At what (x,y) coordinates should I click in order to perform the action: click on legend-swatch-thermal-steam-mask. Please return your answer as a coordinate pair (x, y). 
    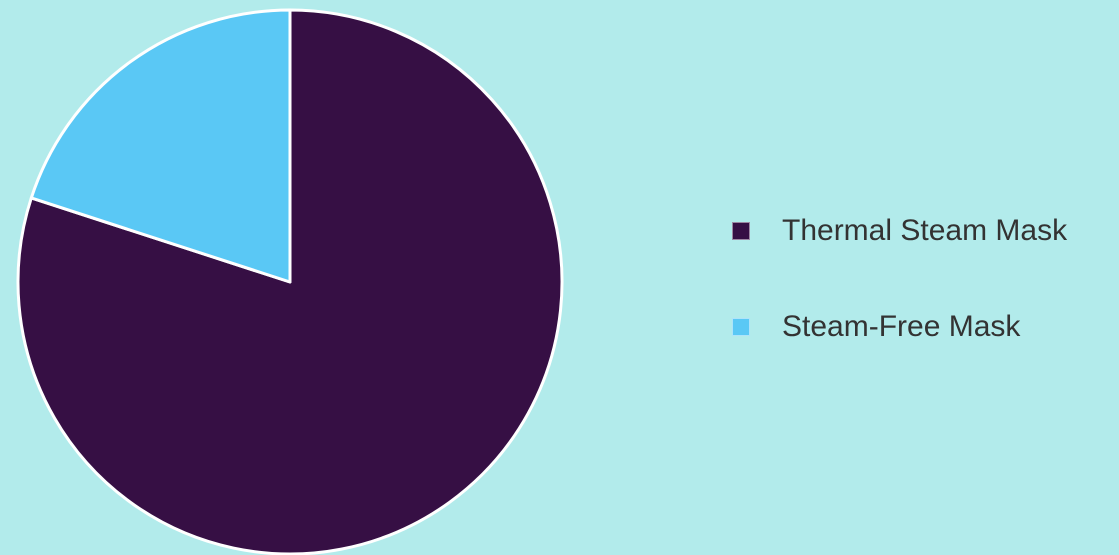
    Looking at the image, I should click on (741, 231).